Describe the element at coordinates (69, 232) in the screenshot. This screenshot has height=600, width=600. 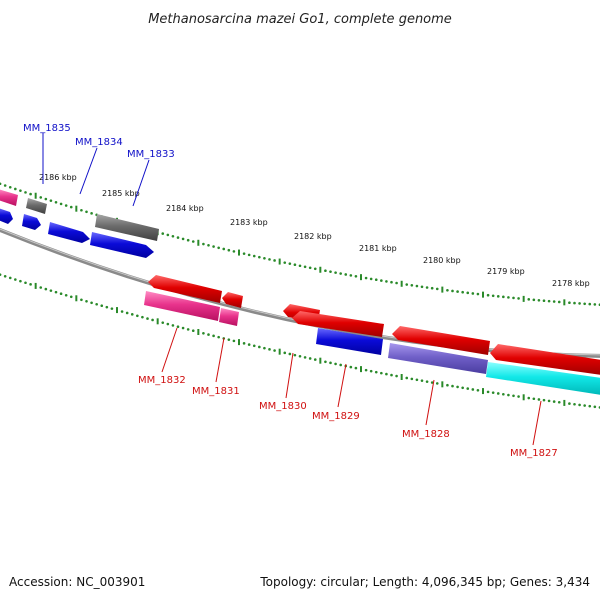
I see `gene-arrow-blue-medium` at that location.